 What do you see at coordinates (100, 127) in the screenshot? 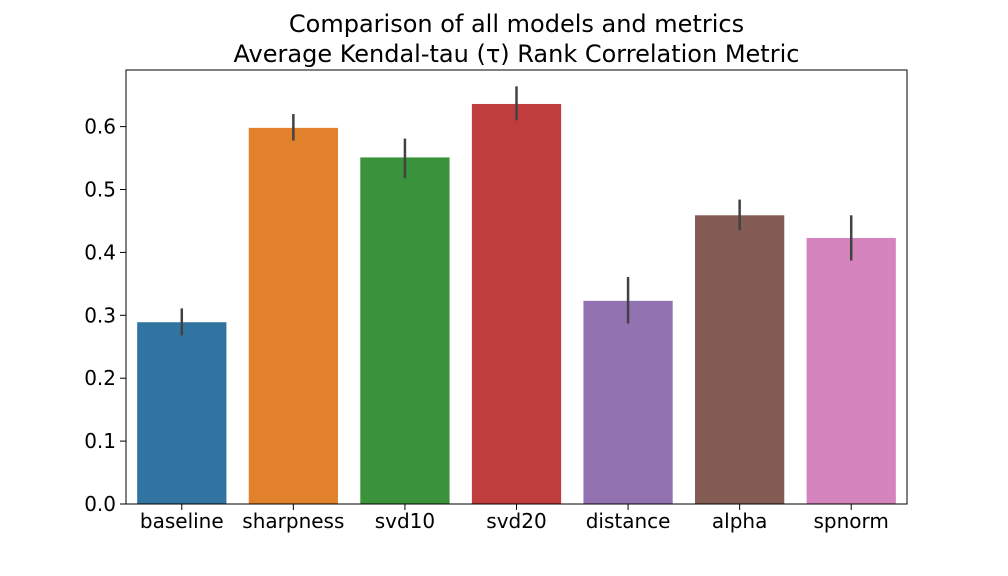
I see `y-tick-label-0.6: 0.6` at bounding box center [100, 127].